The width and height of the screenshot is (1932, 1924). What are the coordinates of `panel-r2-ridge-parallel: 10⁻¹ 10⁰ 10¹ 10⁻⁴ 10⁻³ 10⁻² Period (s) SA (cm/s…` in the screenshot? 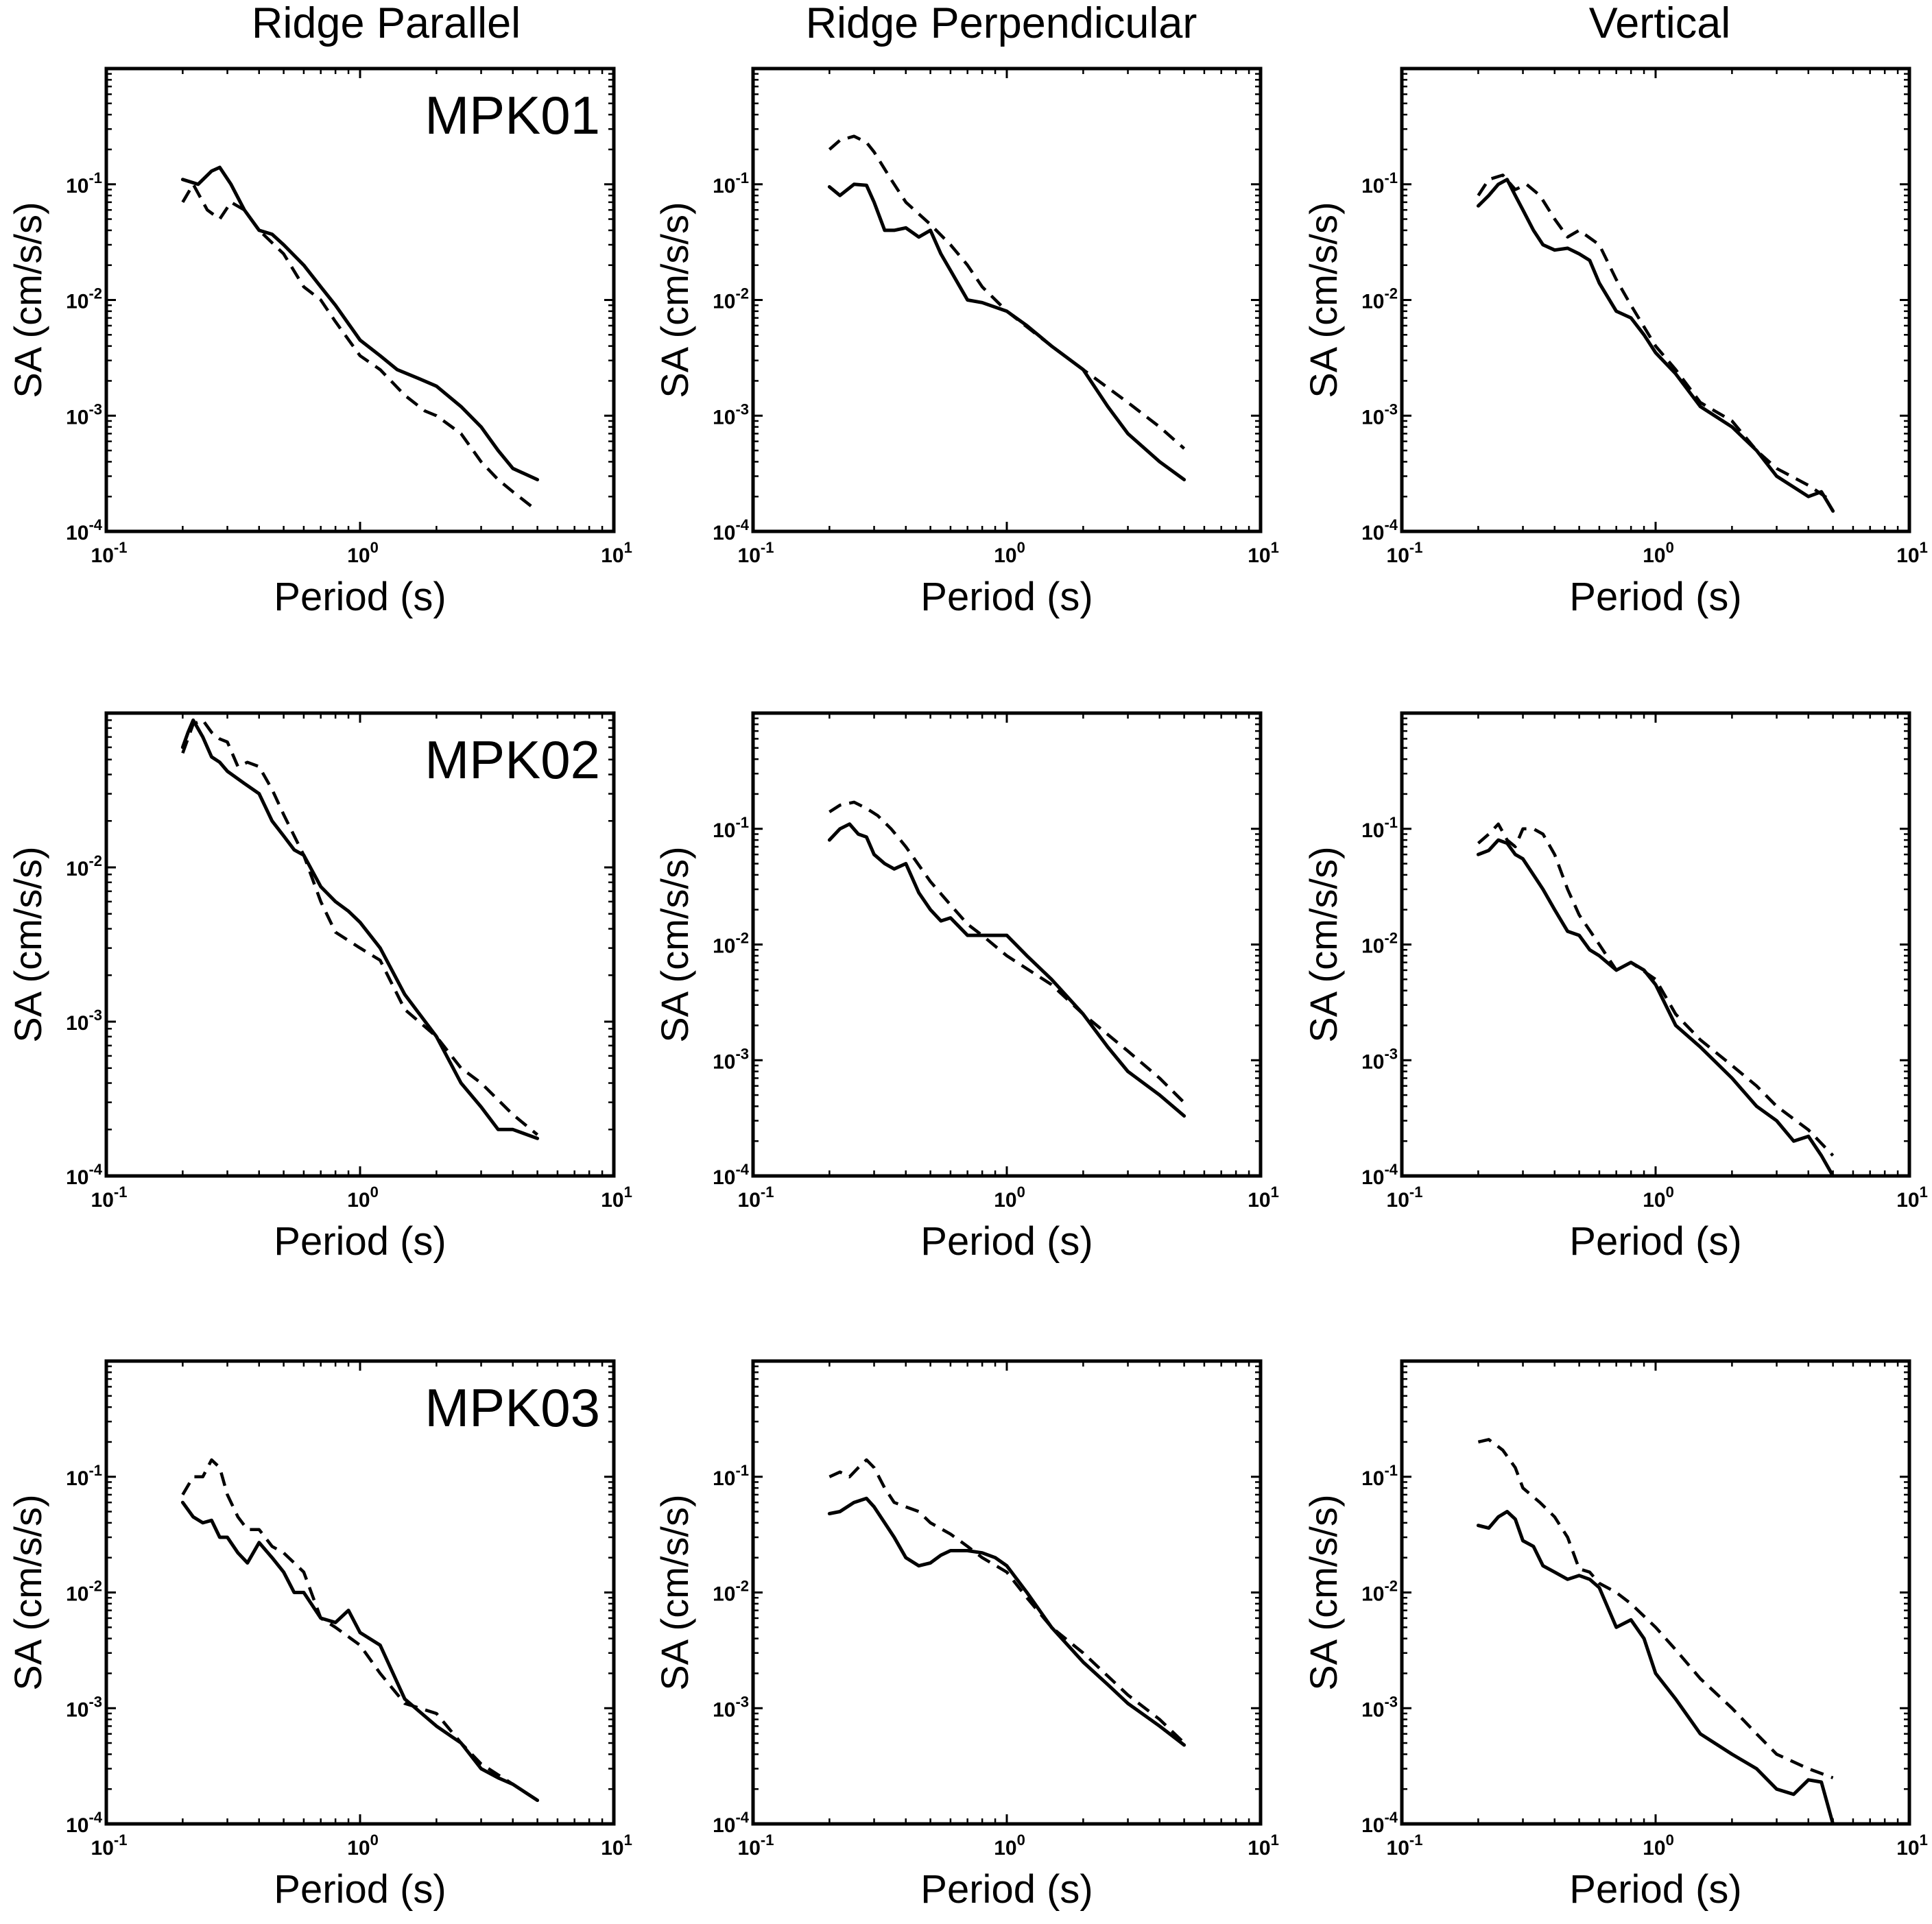 It's located at (319, 987).